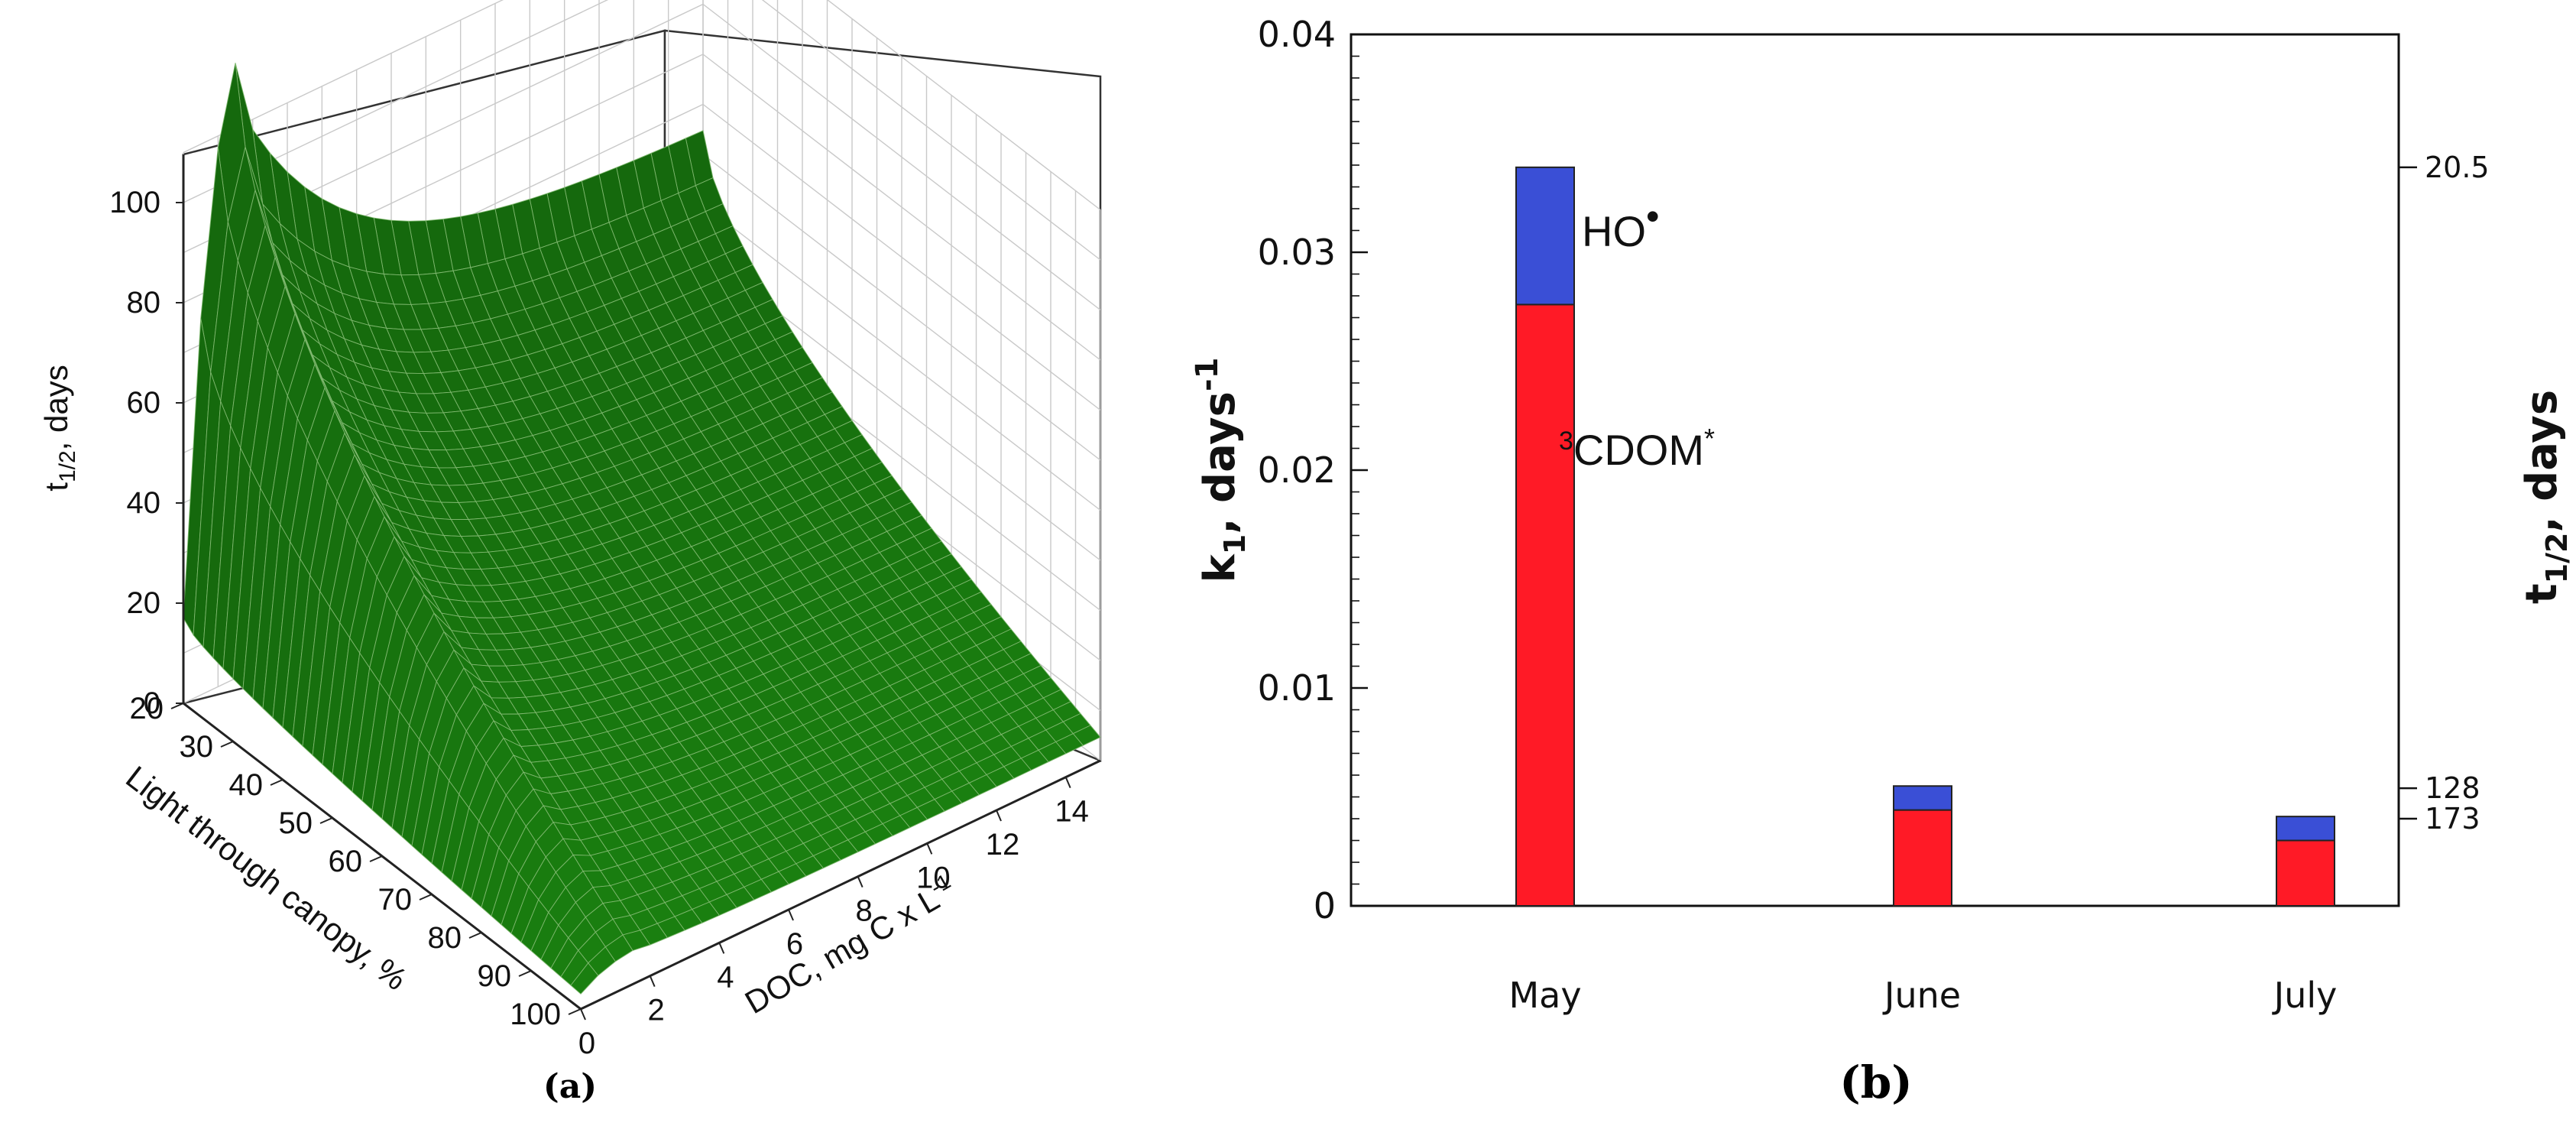 This screenshot has width=2576, height=1126. What do you see at coordinates (1923, 858) in the screenshot?
I see `bar-june-cdom` at bounding box center [1923, 858].